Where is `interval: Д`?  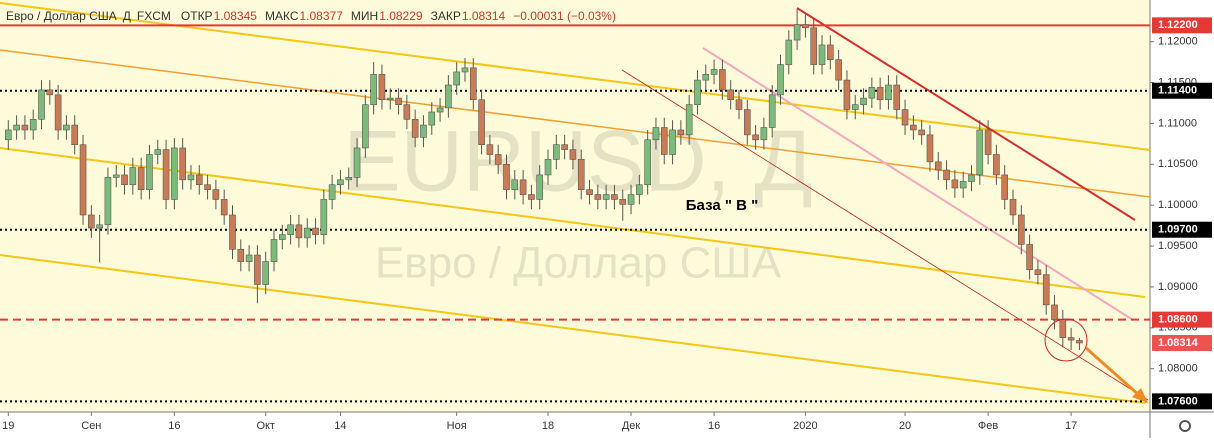 interval: Д is located at coordinates (127, 16).